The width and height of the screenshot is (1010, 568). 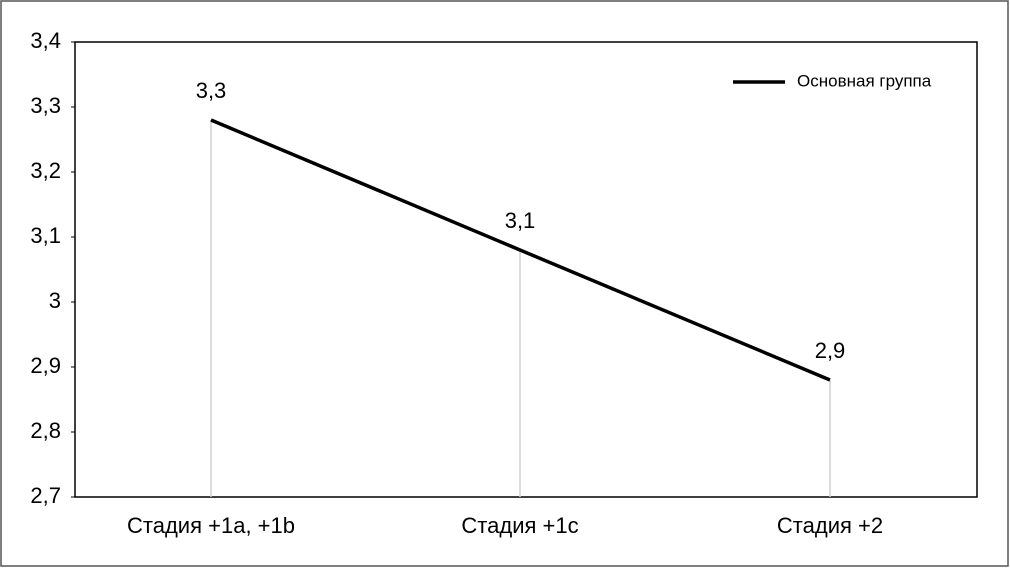 I want to click on y-tick-label: 2,7, so click(x=45, y=495).